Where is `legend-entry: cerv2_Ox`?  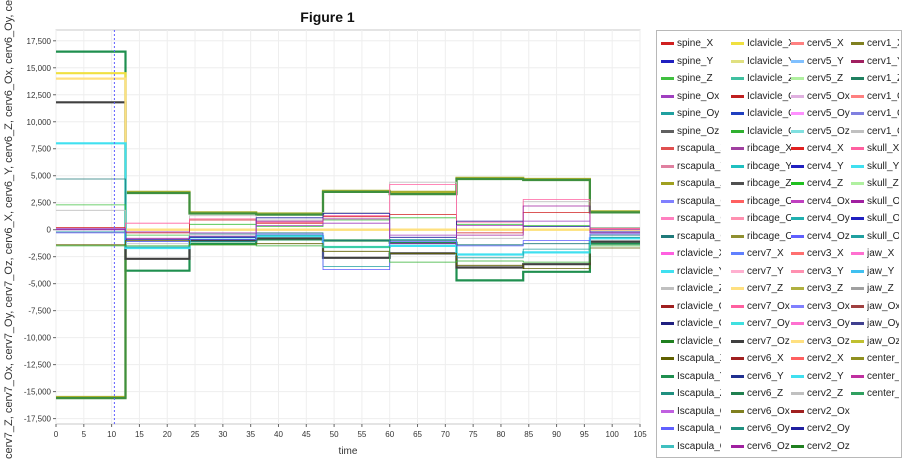 legend-entry: cerv2_Ox is located at coordinates (821, 411).